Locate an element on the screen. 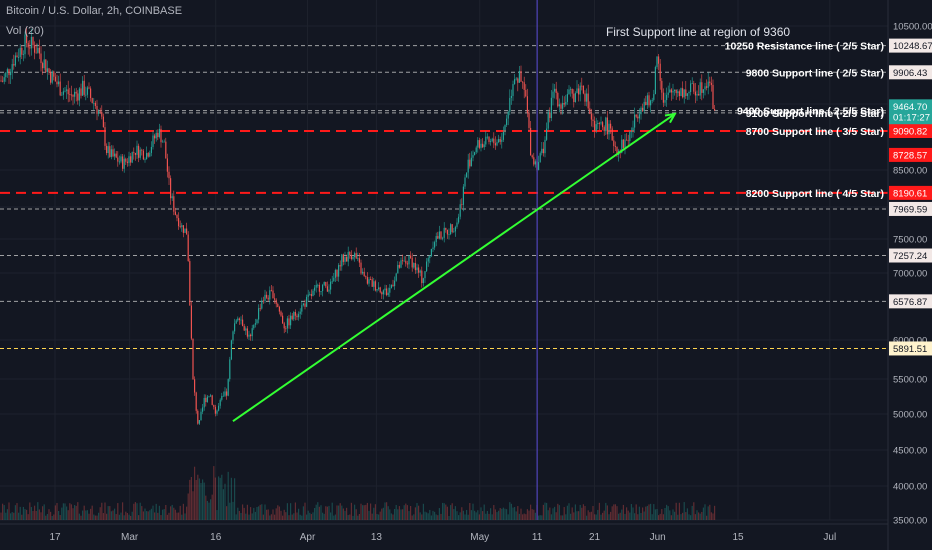  time-axis: 17 Mar 16 Apr 13 May 11 21 Jun 15 Jul is located at coordinates (444, 533).